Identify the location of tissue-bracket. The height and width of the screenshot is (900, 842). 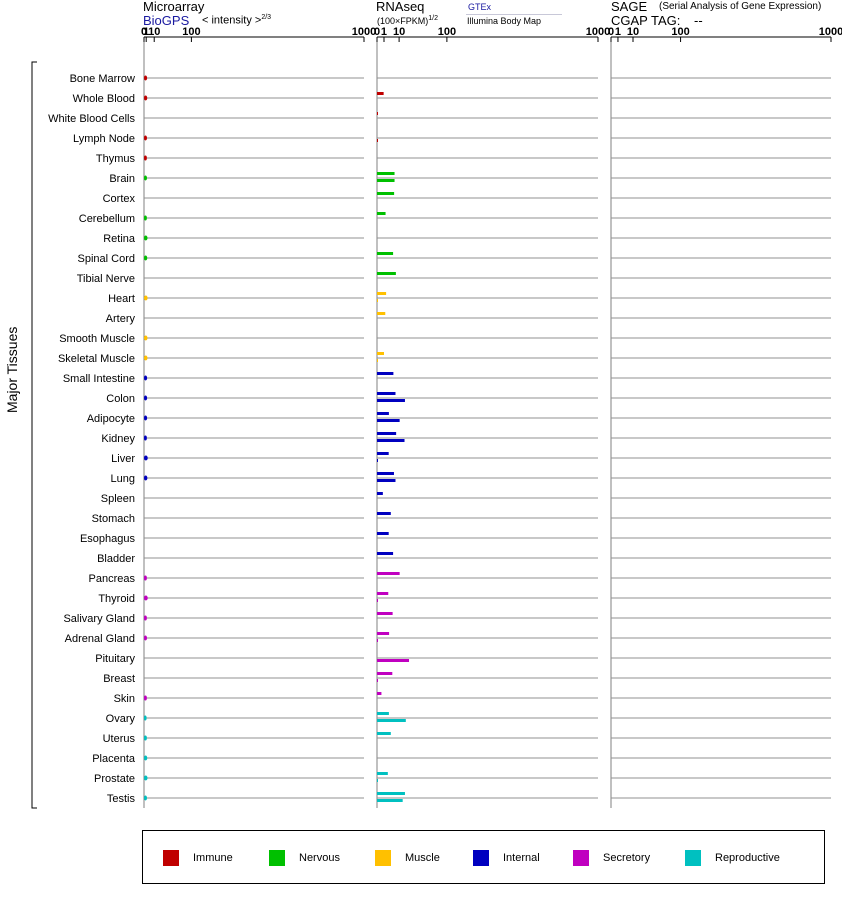
(34, 435).